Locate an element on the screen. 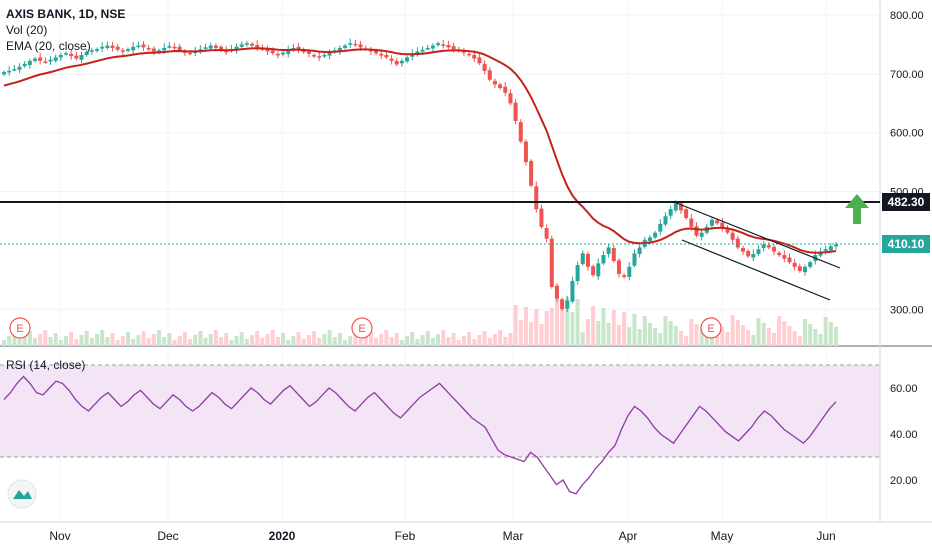 The image size is (932, 555). time-tick-label: May is located at coordinates (722, 536).